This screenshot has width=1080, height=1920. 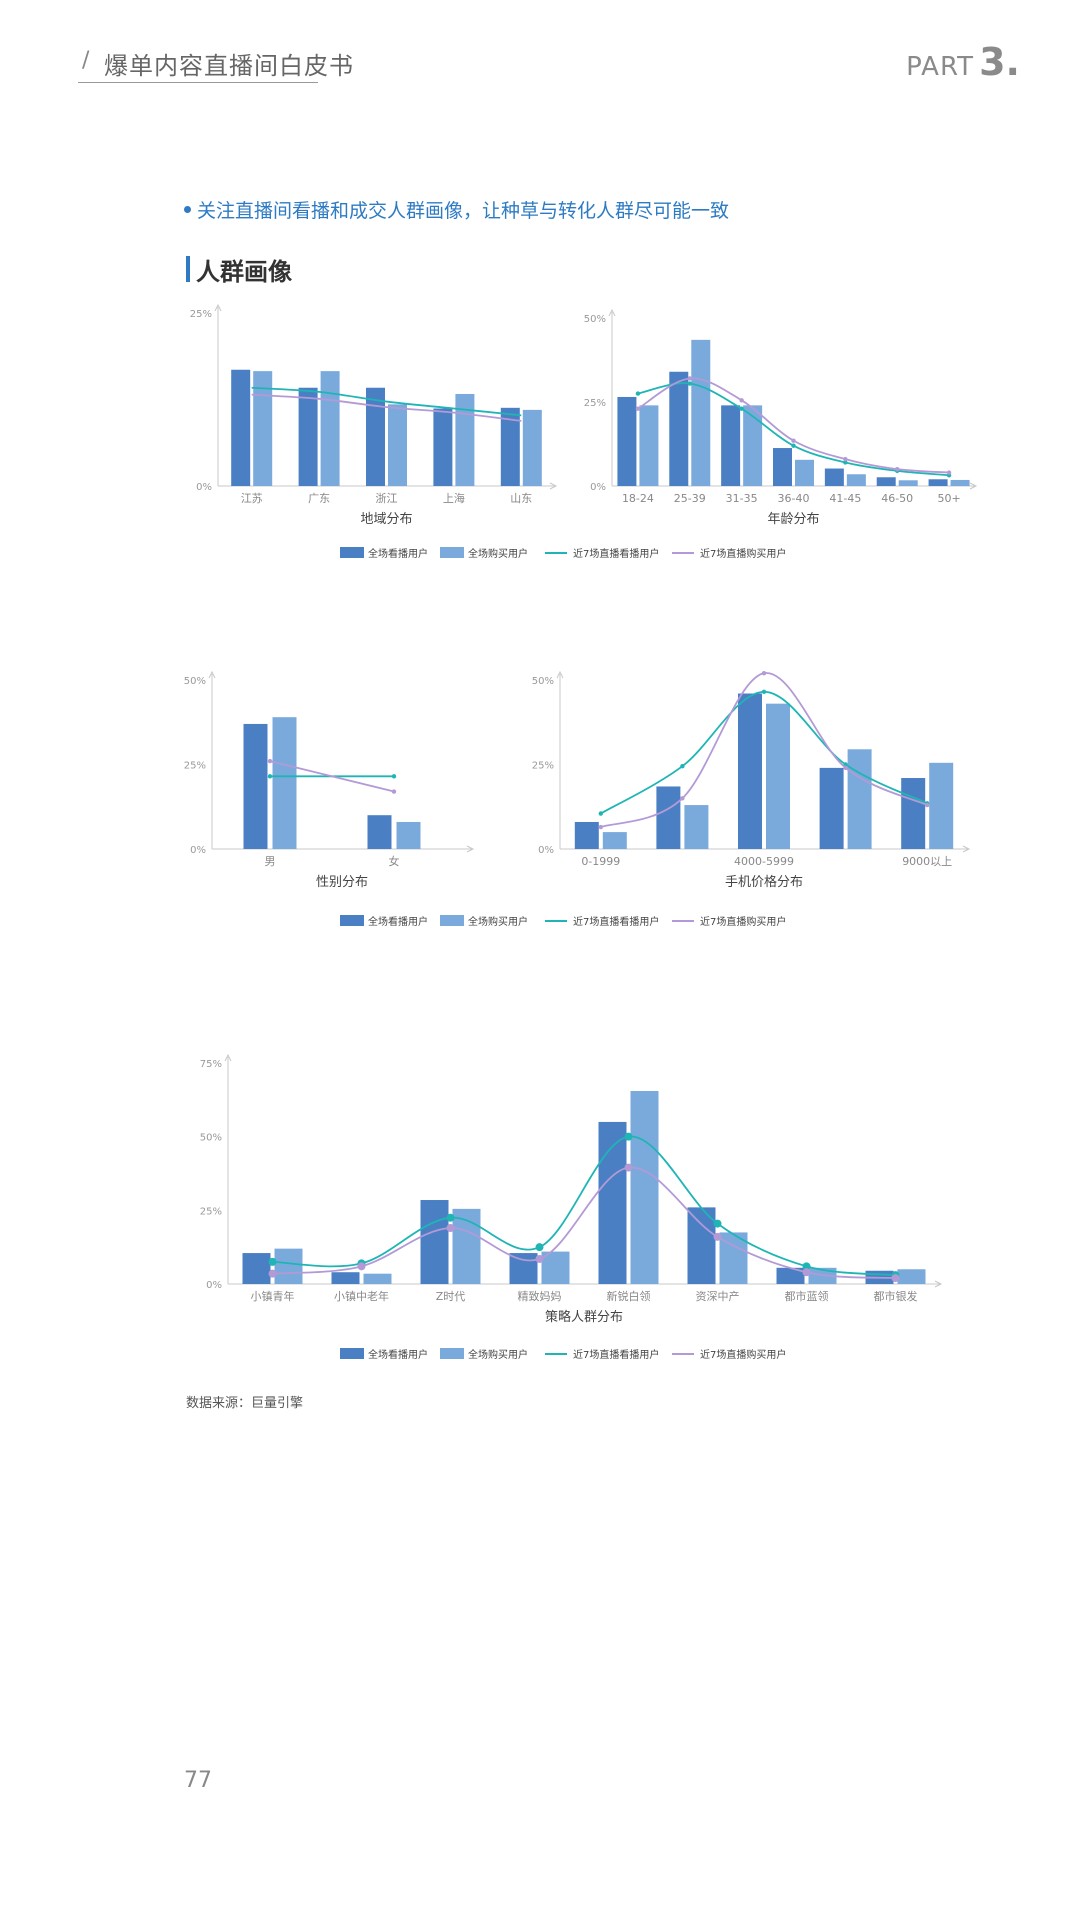 I want to click on age-y-tick: 0%, so click(x=598, y=487).